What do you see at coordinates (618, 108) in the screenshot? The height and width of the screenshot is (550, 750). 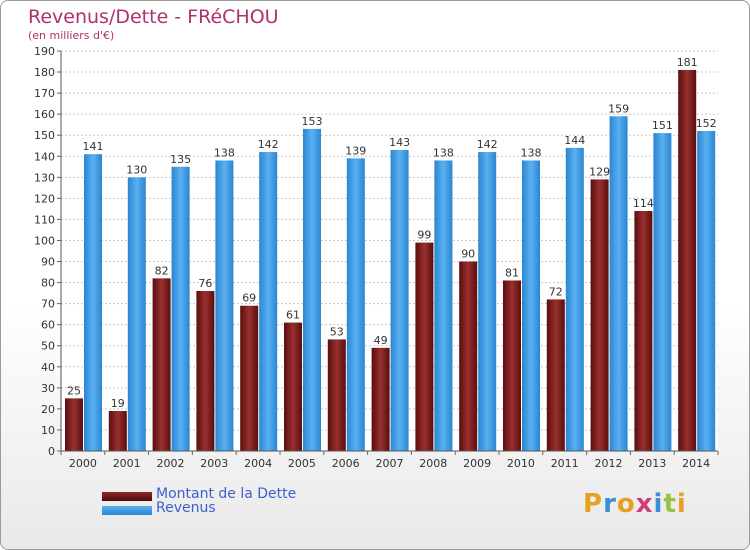 I see `data-label-revenue: 159` at bounding box center [618, 108].